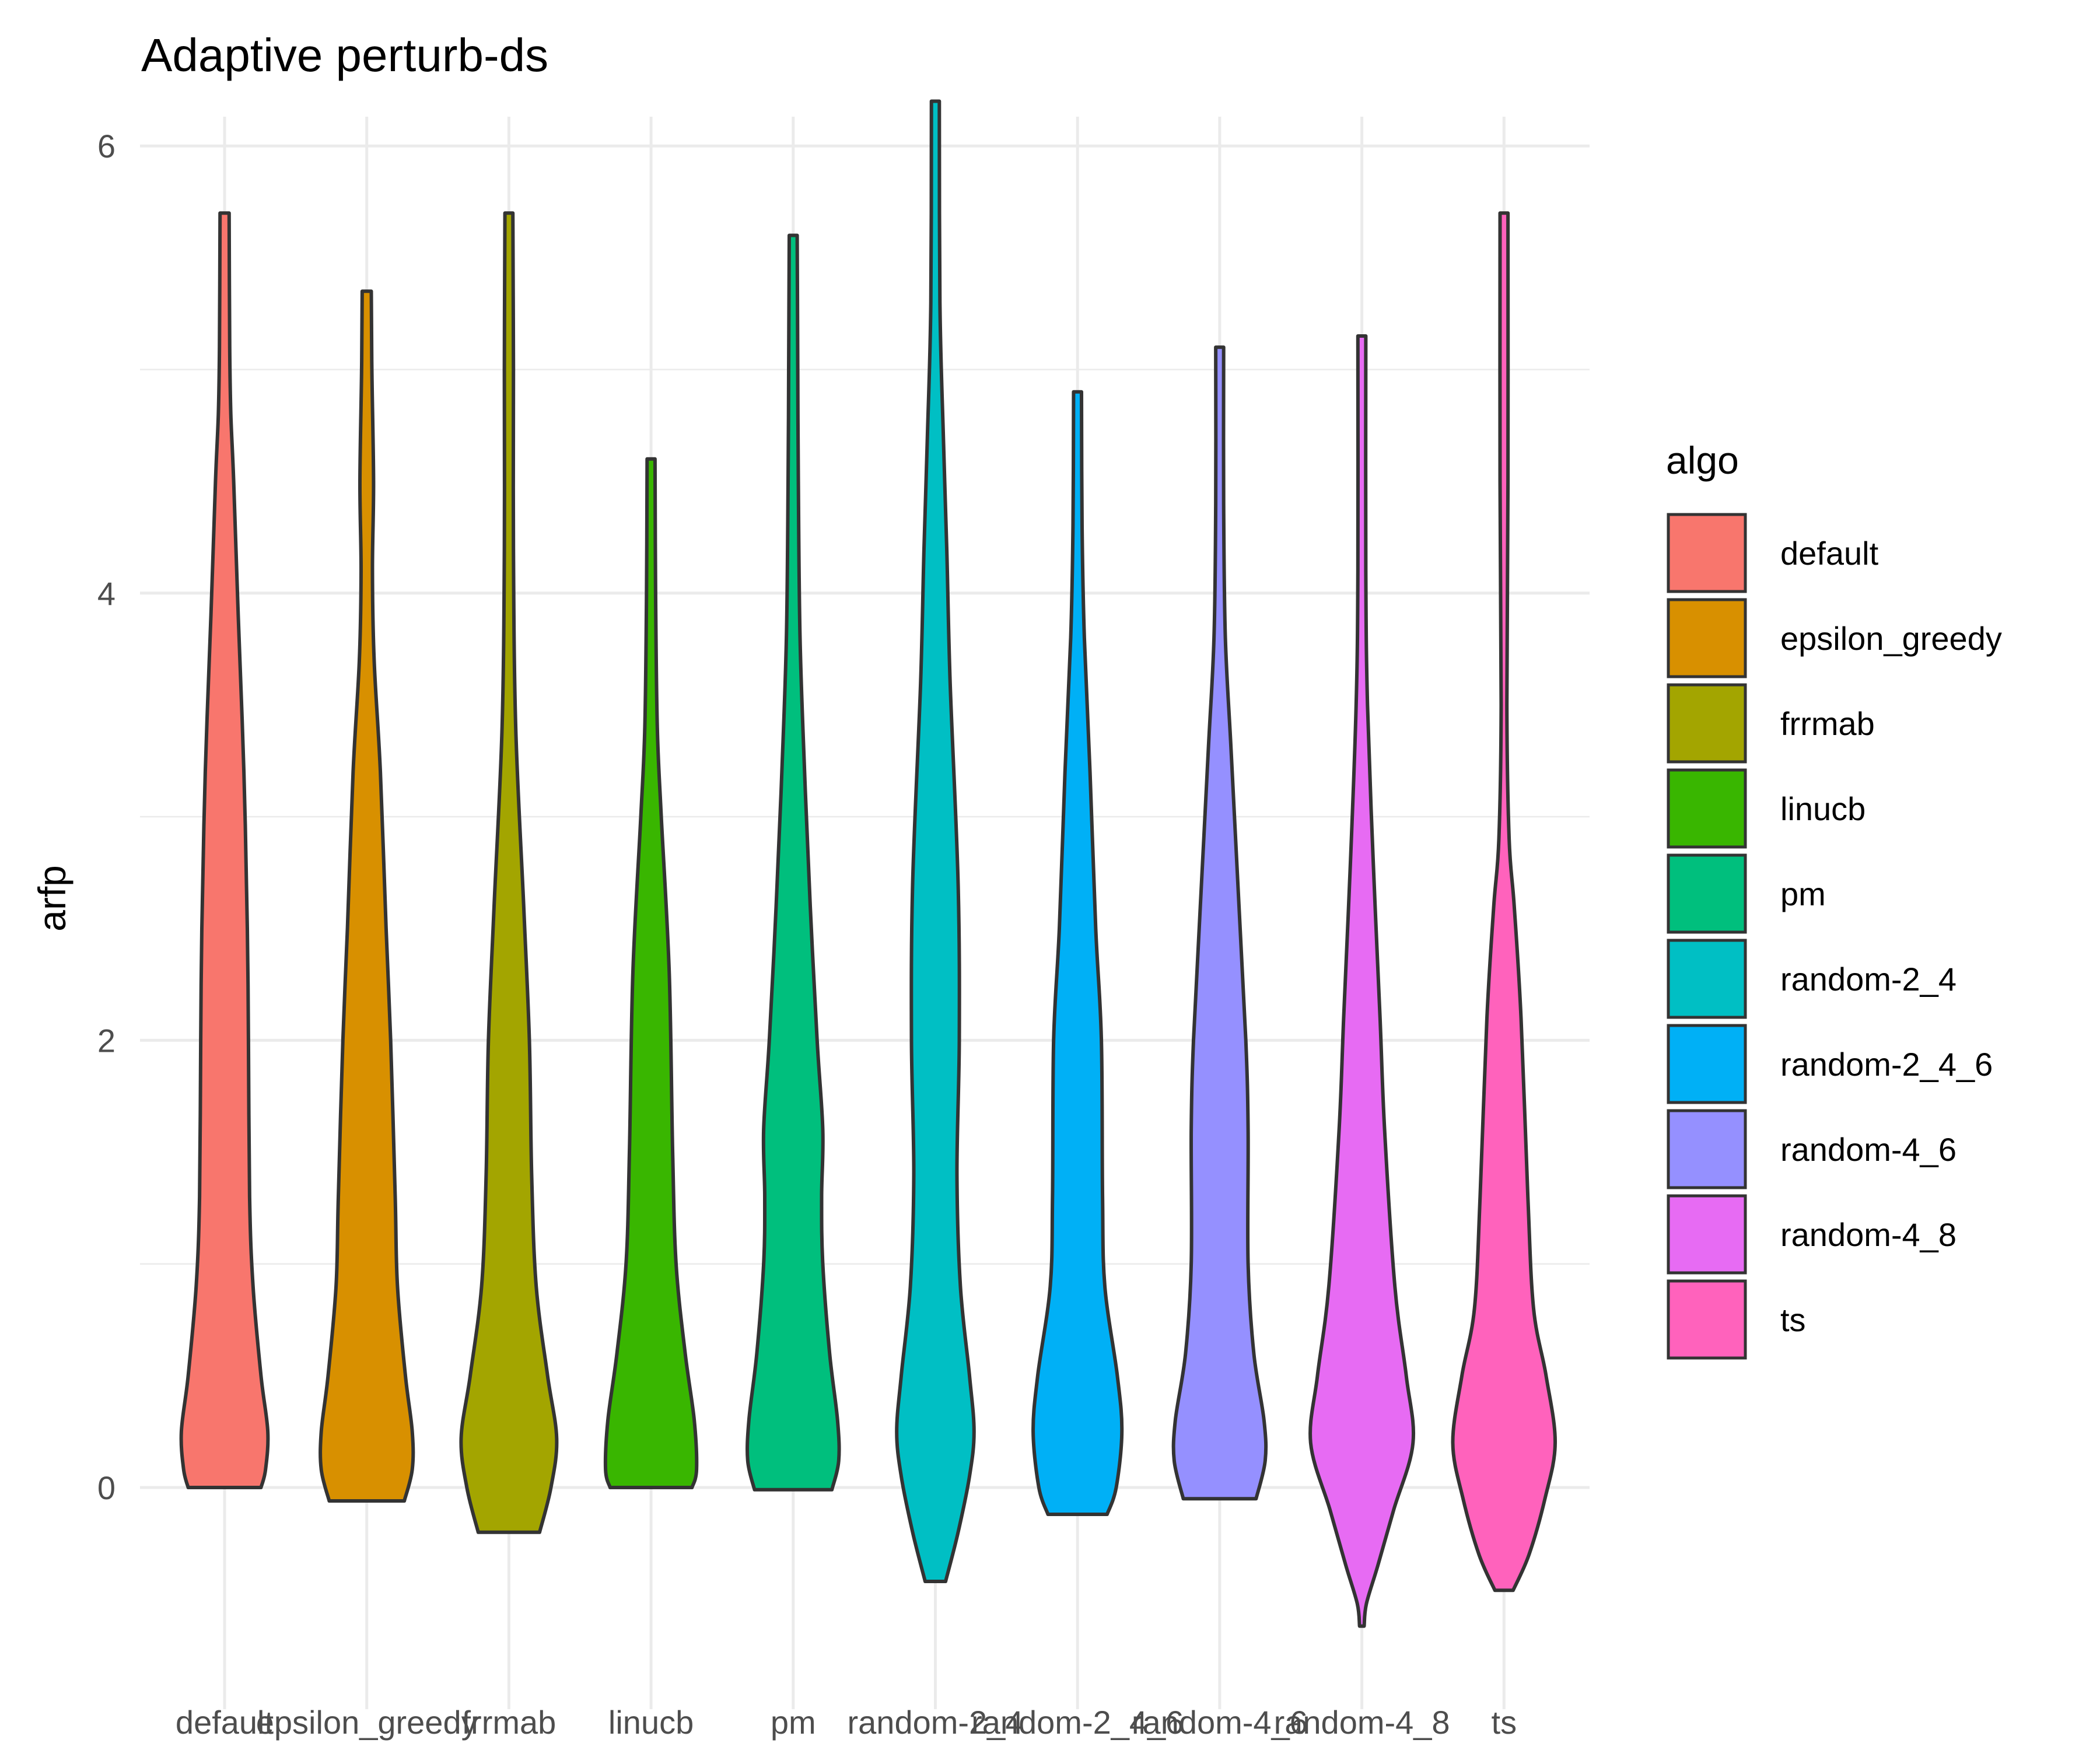 This screenshot has height=1750, width=2100. Describe the element at coordinates (106, 593) in the screenshot. I see `y-tick-label: 4` at that location.